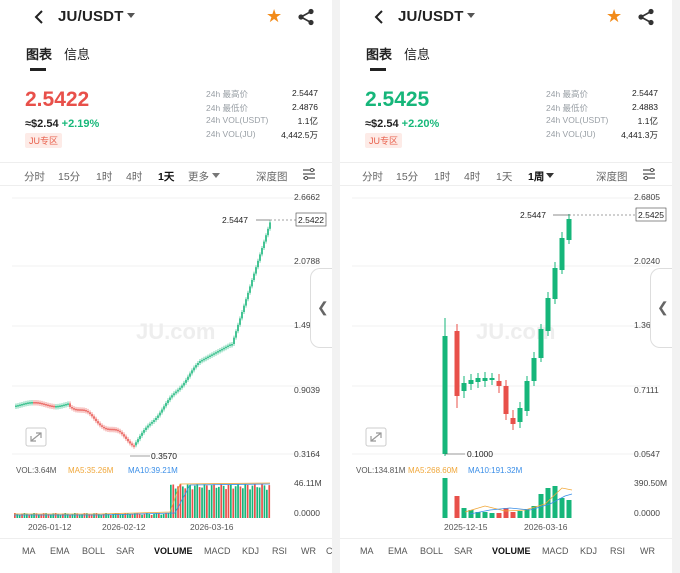 This screenshot has height=573, width=680. What do you see at coordinates (329, 551) in the screenshot?
I see `indicator-c: C` at bounding box center [329, 551].